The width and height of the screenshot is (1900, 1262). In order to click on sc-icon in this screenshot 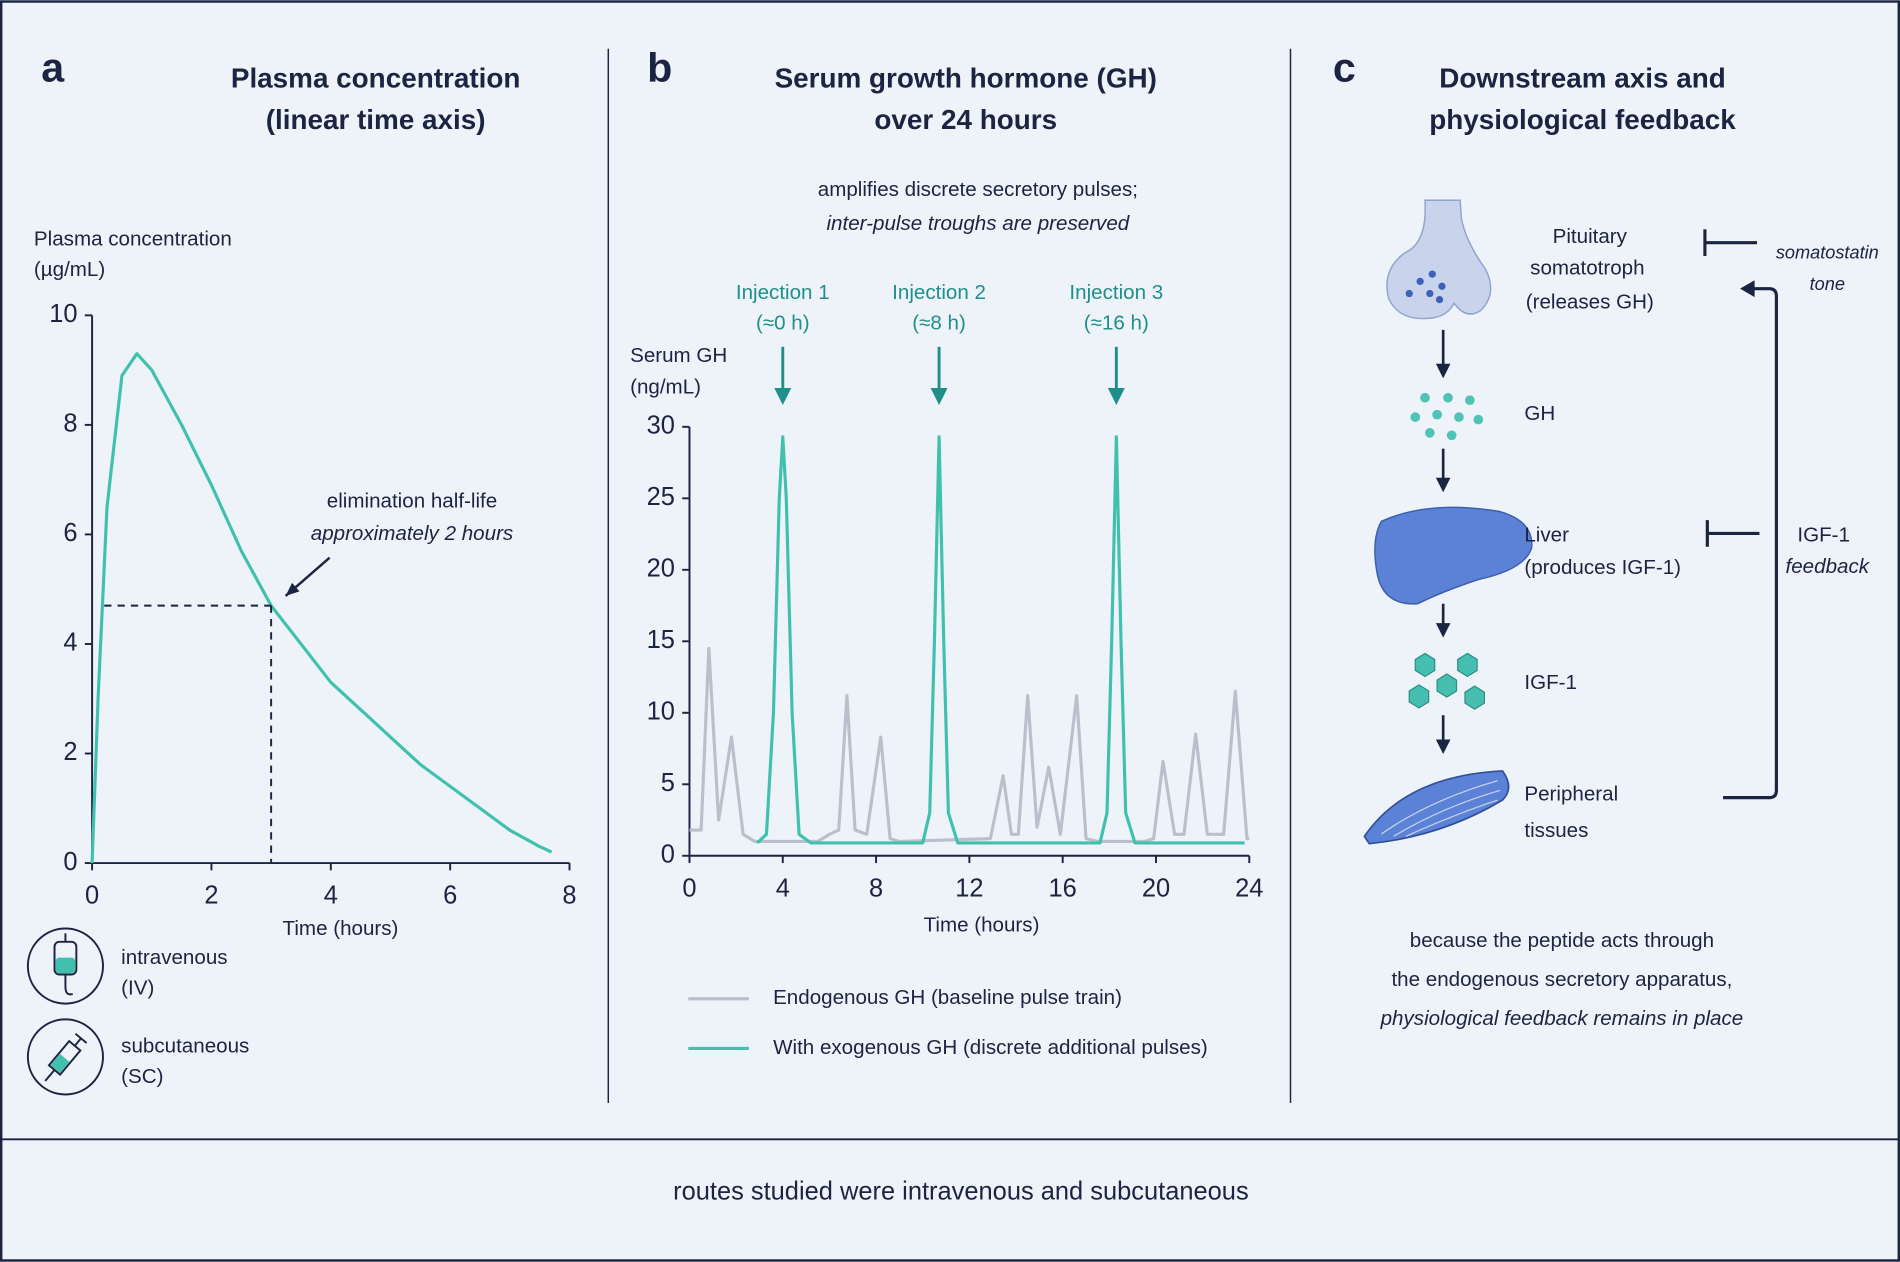, I will do `click(65, 1057)`.